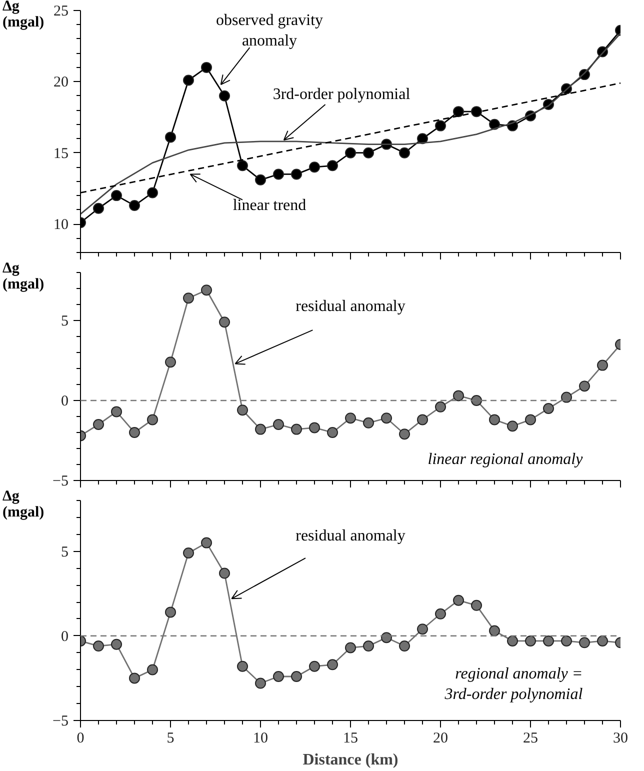  What do you see at coordinates (514, 684) in the screenshot?
I see `annotation: regional anomaly = 3rd-order polynomial` at bounding box center [514, 684].